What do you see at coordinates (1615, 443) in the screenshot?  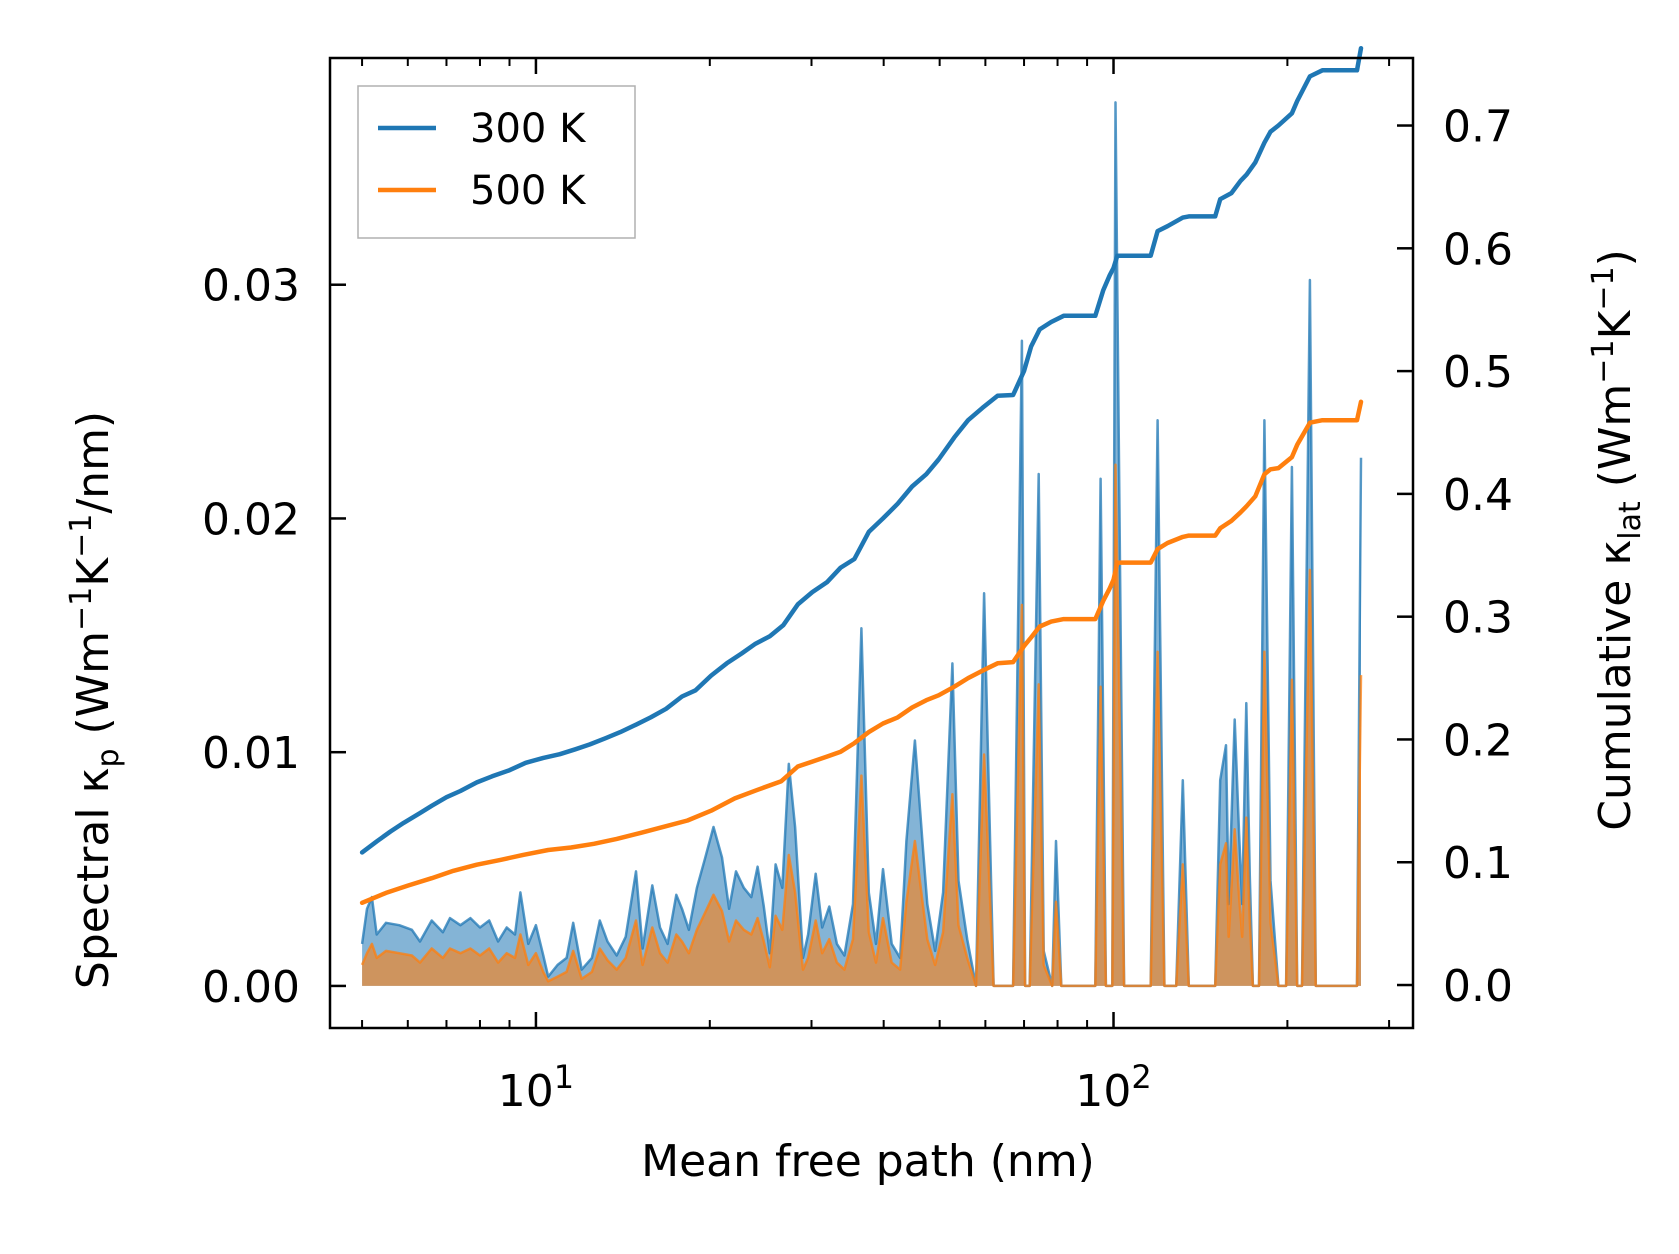 I see `y-right-label-unit-pre: (Wm` at bounding box center [1615, 443].